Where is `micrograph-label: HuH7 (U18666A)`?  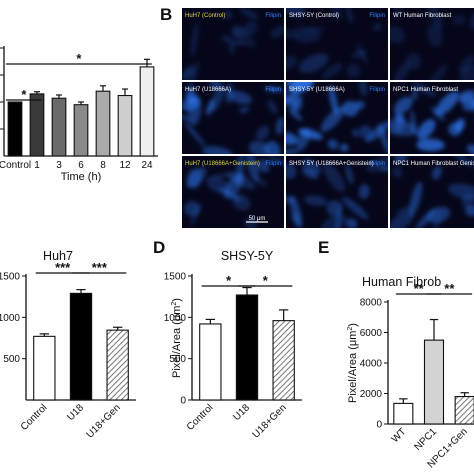 micrograph-label: HuH7 (U18666A) is located at coordinates (208, 90).